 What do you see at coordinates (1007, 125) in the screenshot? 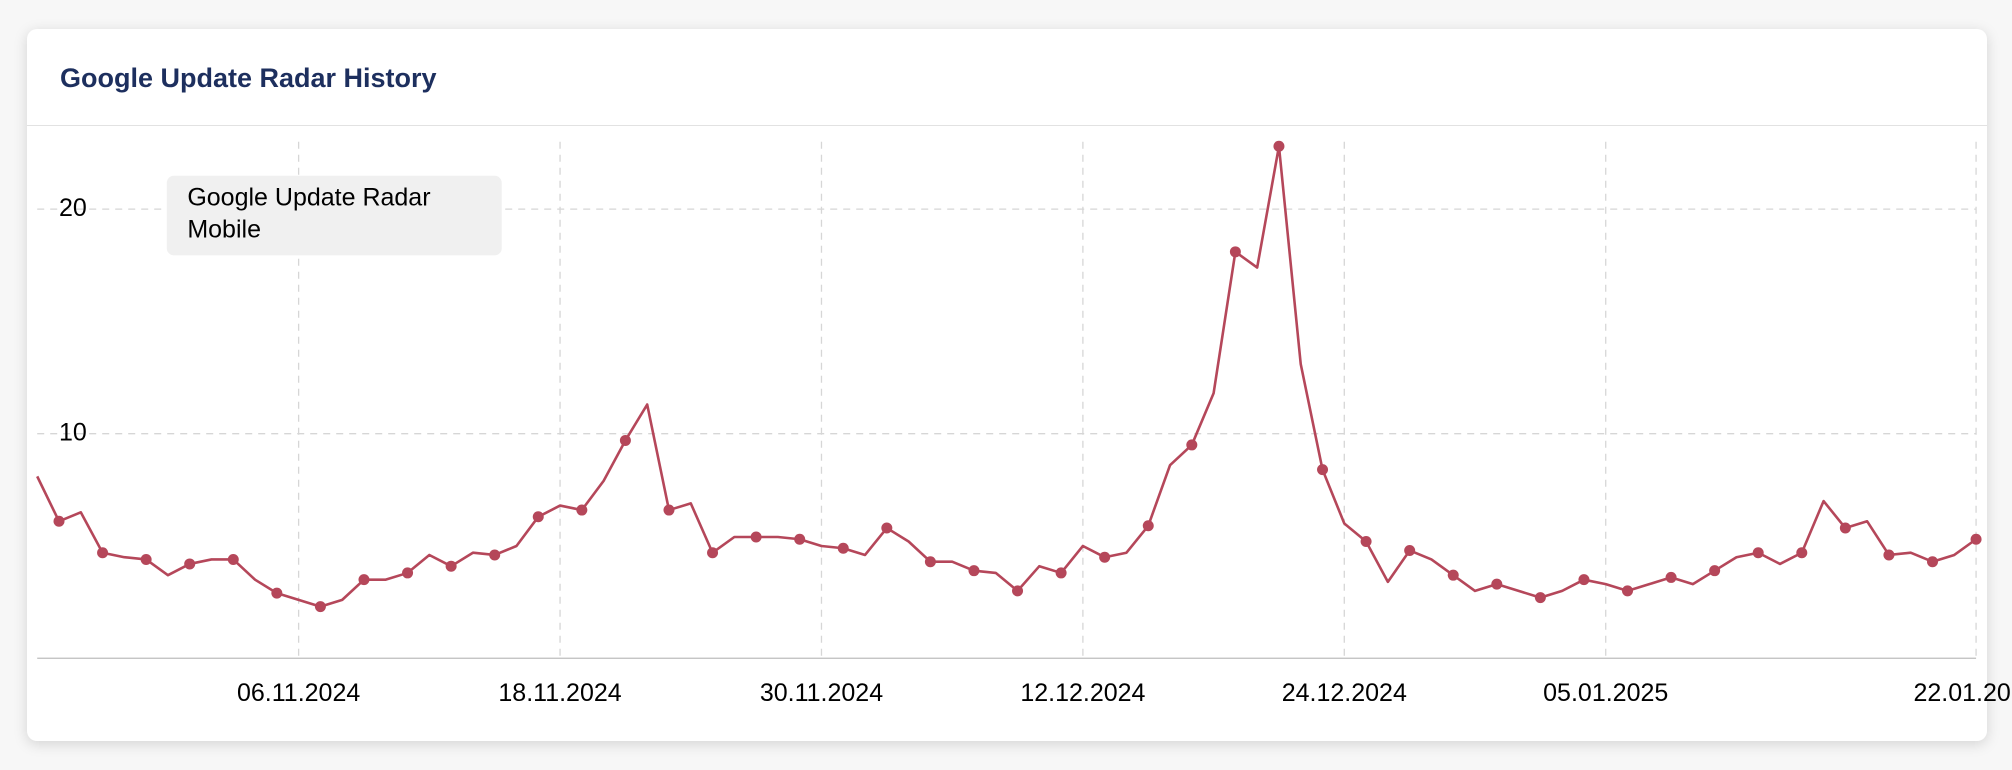
I see `divider` at bounding box center [1007, 125].